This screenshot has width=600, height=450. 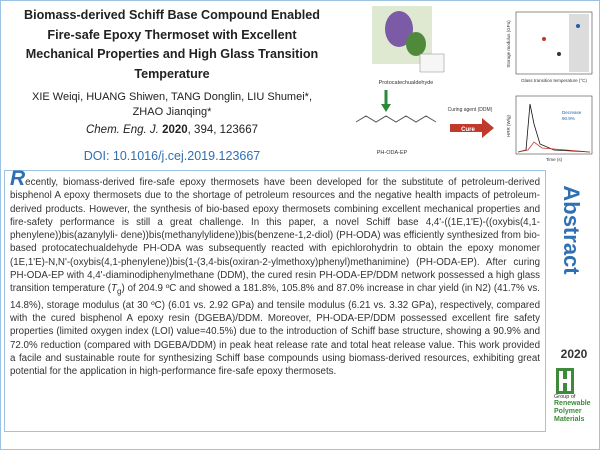 What do you see at coordinates (568, 118) in the screenshot?
I see `annotation: 90.9%` at bounding box center [568, 118].